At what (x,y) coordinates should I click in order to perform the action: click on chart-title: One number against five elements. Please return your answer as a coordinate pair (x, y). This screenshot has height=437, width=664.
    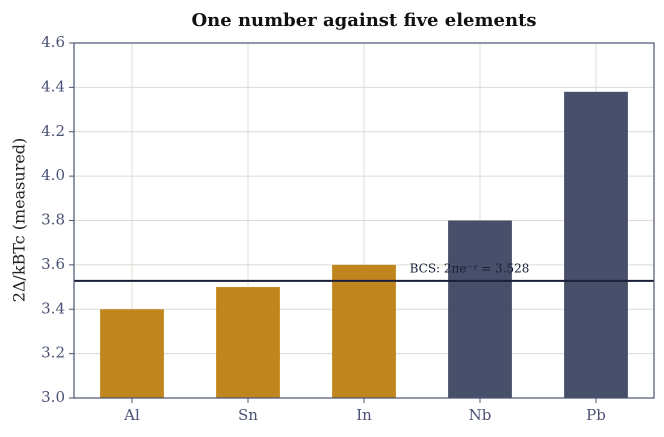
    Looking at the image, I should click on (363, 20).